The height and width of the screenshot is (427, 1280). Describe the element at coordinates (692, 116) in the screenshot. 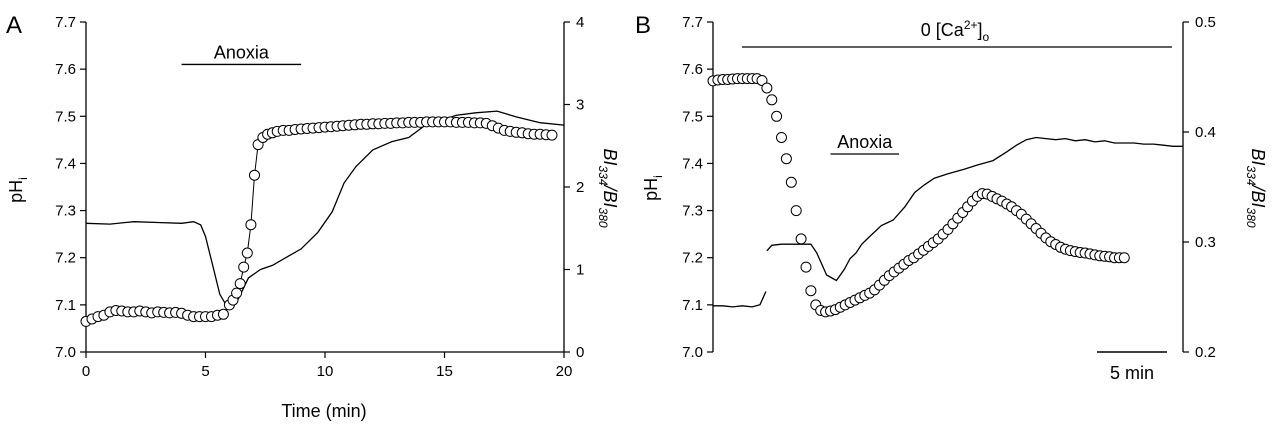

I see `b-y-left-tick-label: 7.5` at that location.